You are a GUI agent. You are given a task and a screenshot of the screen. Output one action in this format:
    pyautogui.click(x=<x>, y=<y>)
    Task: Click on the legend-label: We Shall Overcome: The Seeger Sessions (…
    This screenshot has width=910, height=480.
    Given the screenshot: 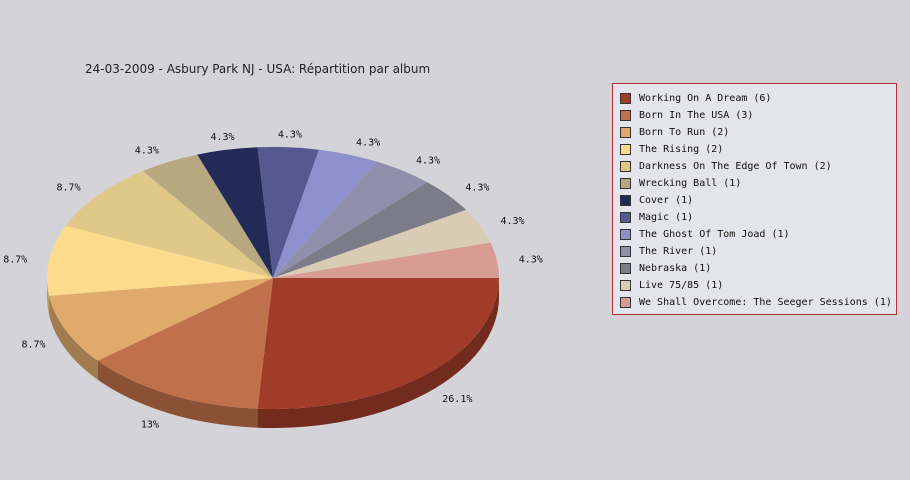 What is the action you would take?
    pyautogui.click(x=765, y=302)
    